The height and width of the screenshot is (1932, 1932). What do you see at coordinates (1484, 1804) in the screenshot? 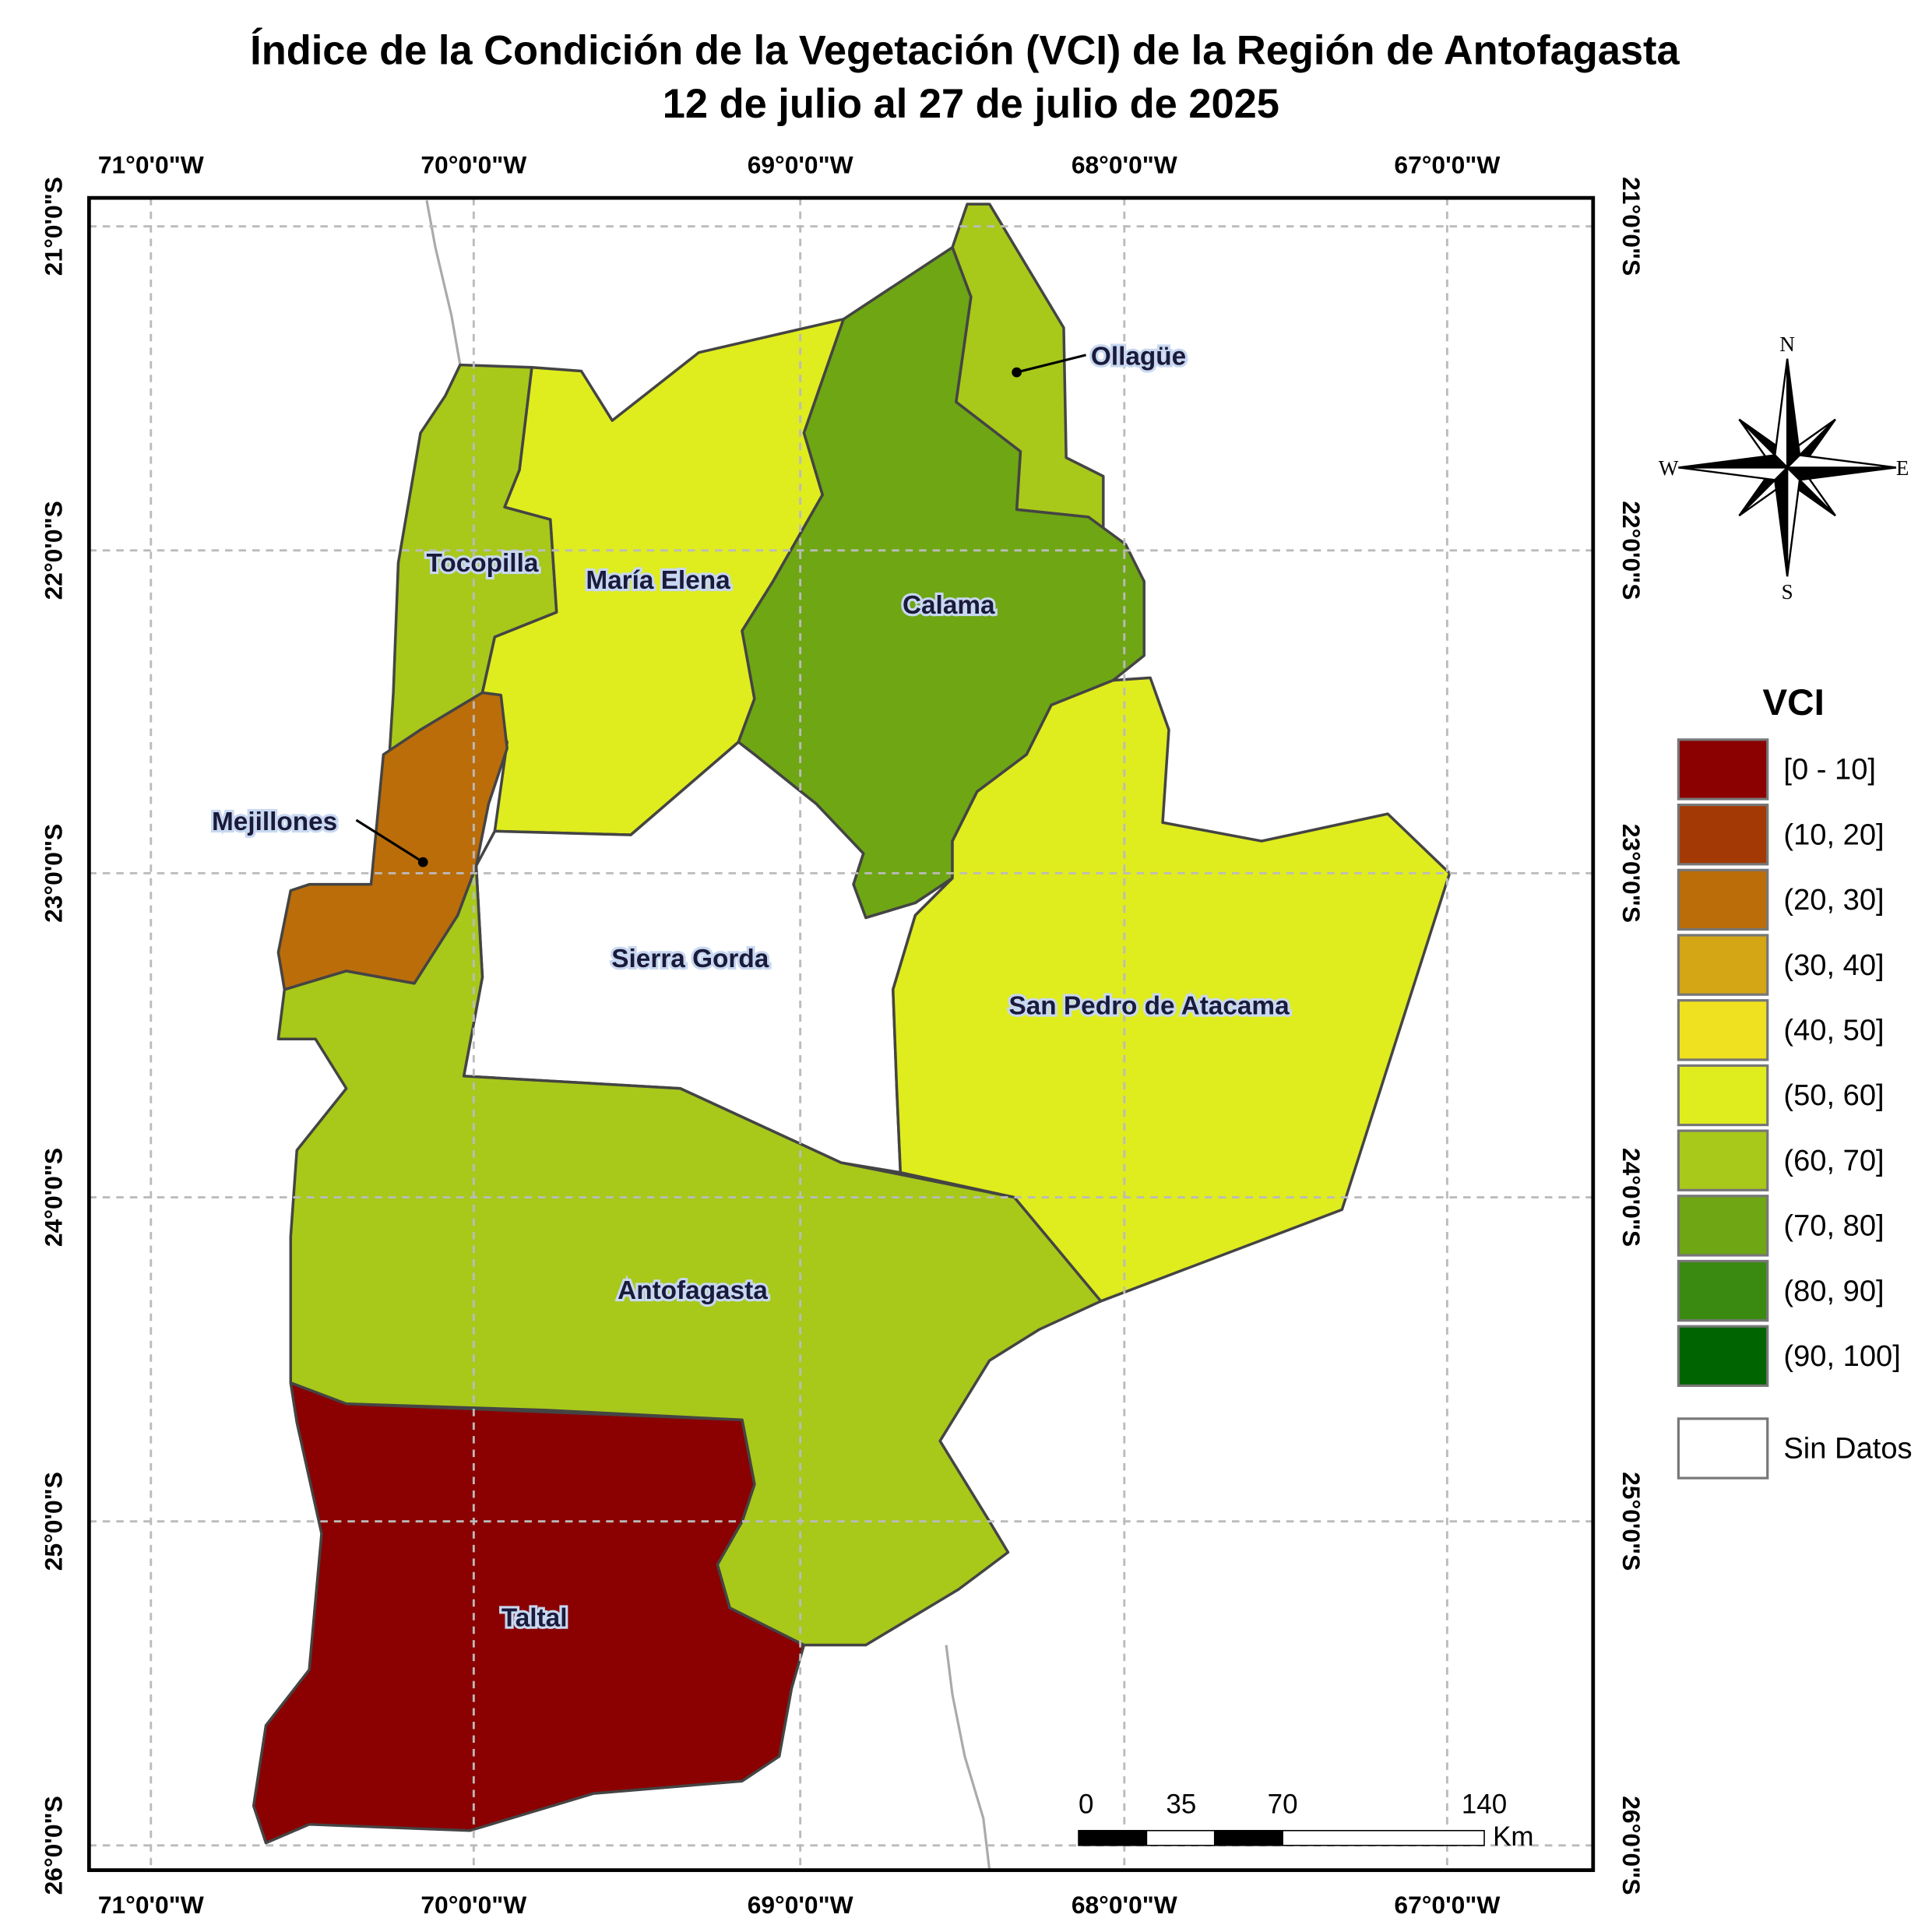
I see `scale-label: 140` at bounding box center [1484, 1804].